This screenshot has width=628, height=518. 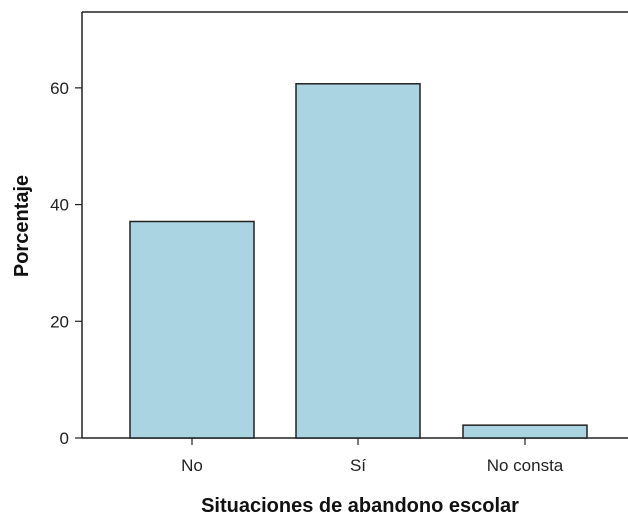 I want to click on y-tick-label: 20, so click(x=59, y=321).